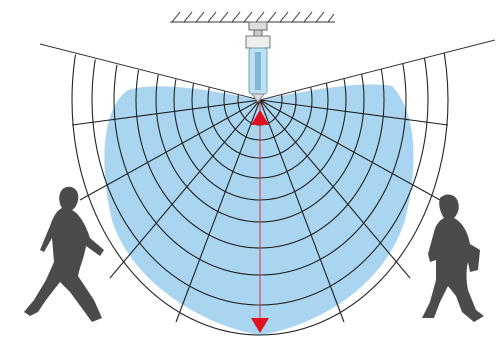 The image size is (500, 340). Describe the element at coordinates (260, 117) in the screenshot. I see `marker-top` at that location.